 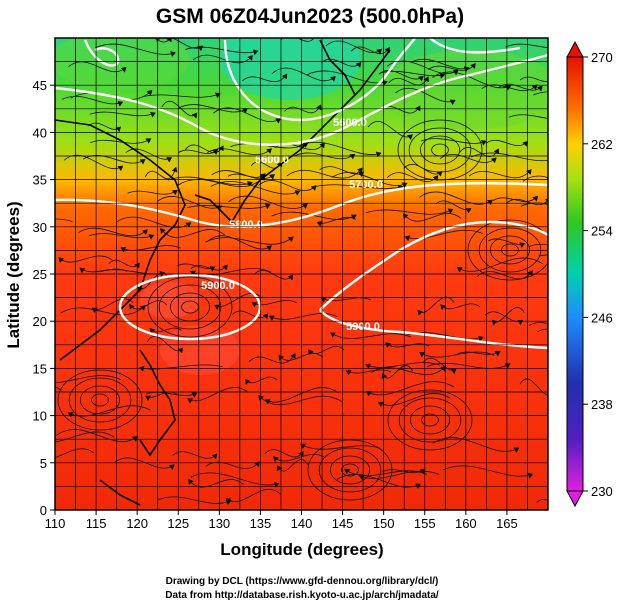 I want to click on x-tick-label: 130, so click(x=219, y=523).